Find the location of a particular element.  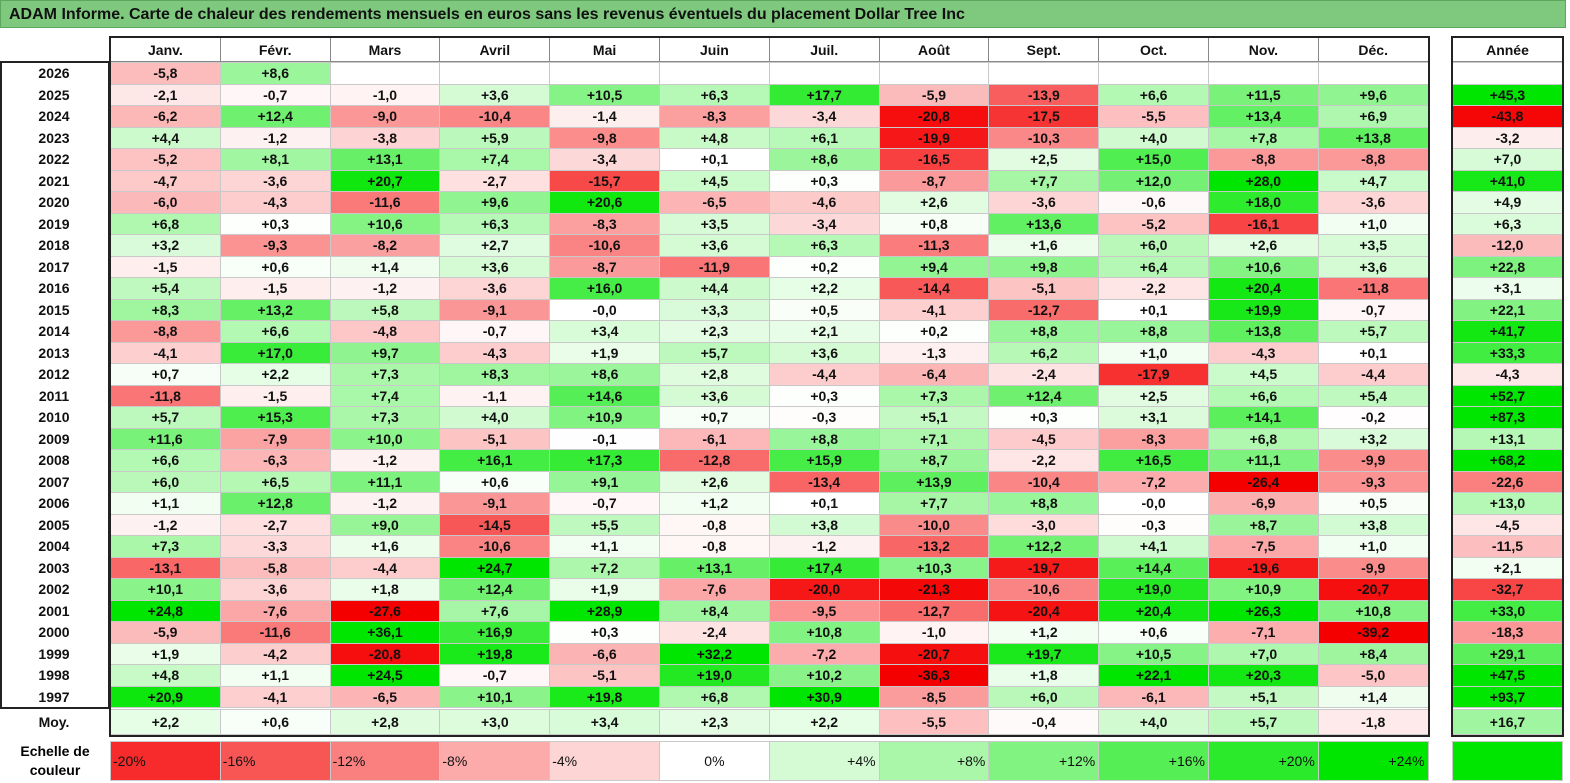

year-label: 2009 is located at coordinates (54, 438).